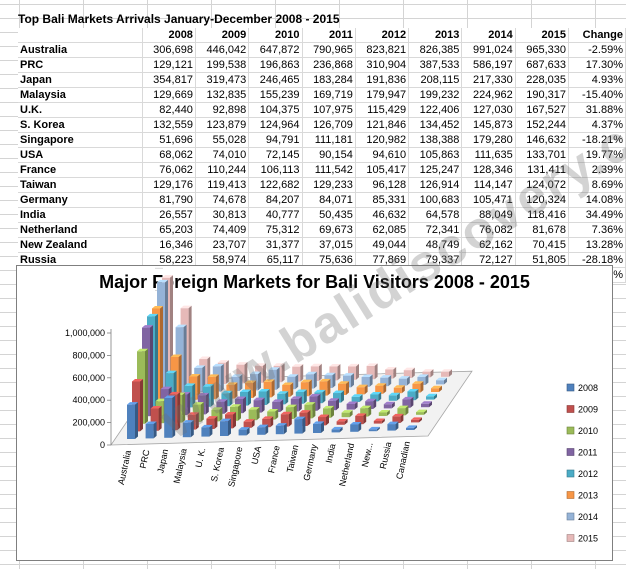 The image size is (626, 569). I want to click on change-cell: 14.08%, so click(597, 200).